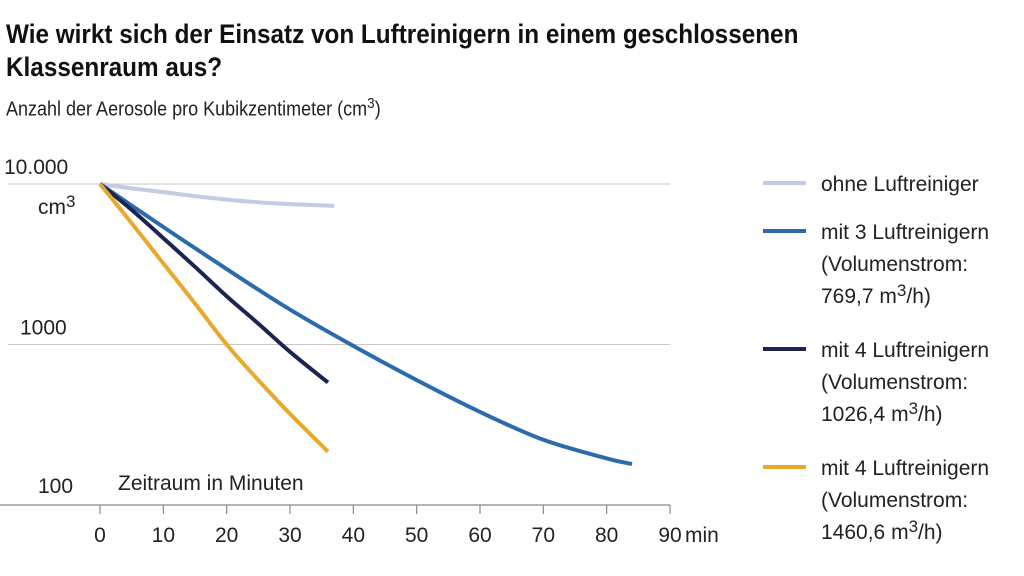 Image resolution: width=1024 pixels, height=576 pixels. What do you see at coordinates (371, 103) in the screenshot?
I see `subtitle-superscript: 3` at bounding box center [371, 103].